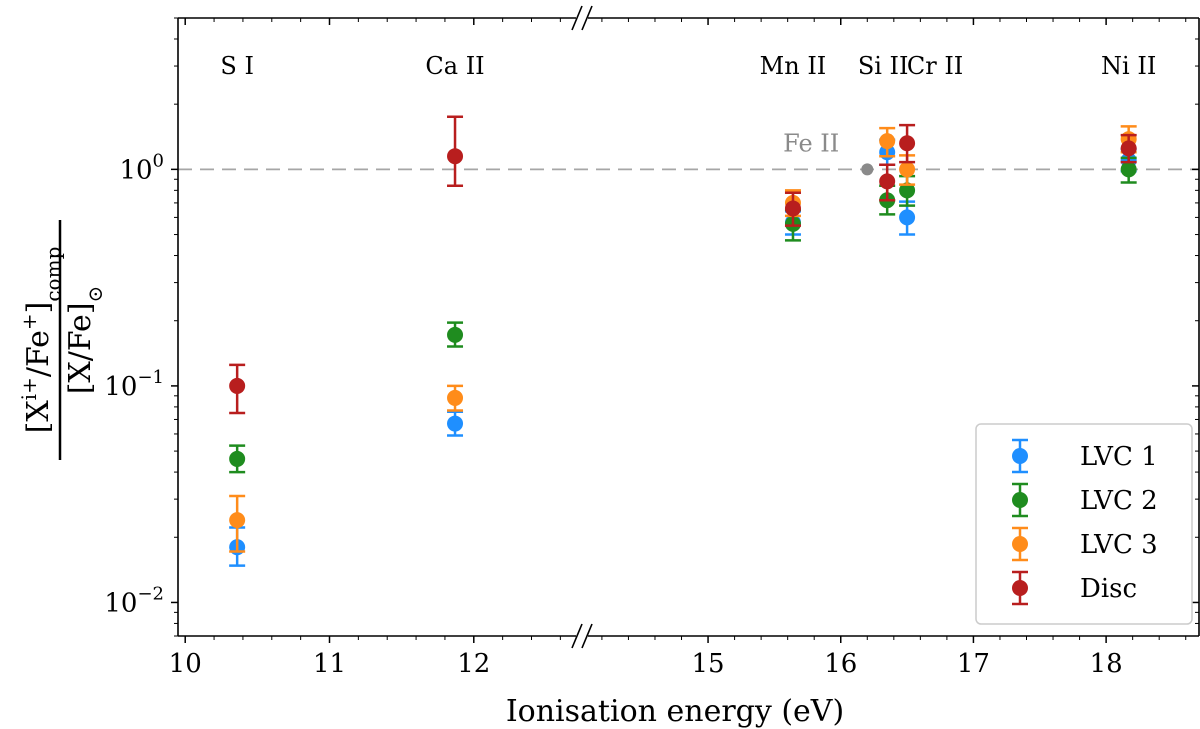  What do you see at coordinates (1119, 545) in the screenshot?
I see `legend-label-2: LVC 3` at bounding box center [1119, 545].